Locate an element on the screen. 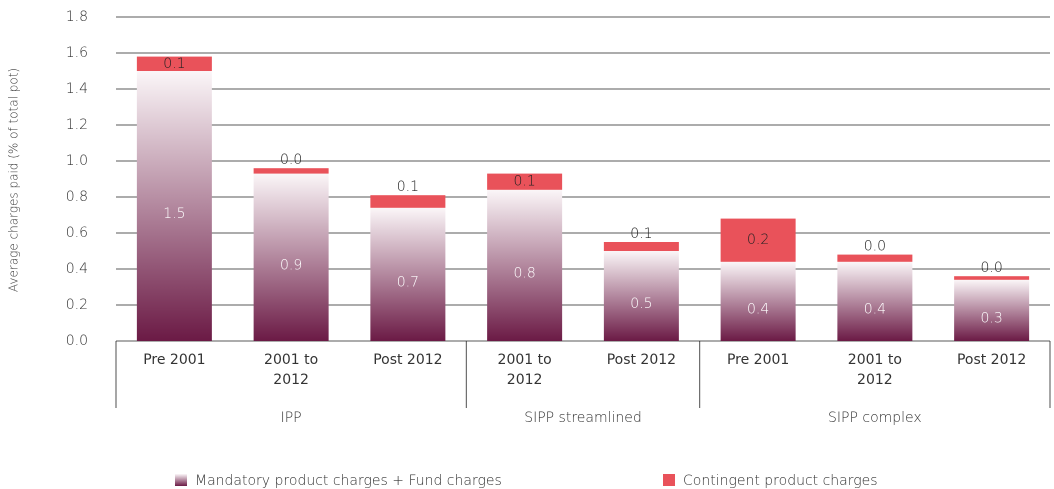  y-tick-label: 0.2 is located at coordinates (77, 305).